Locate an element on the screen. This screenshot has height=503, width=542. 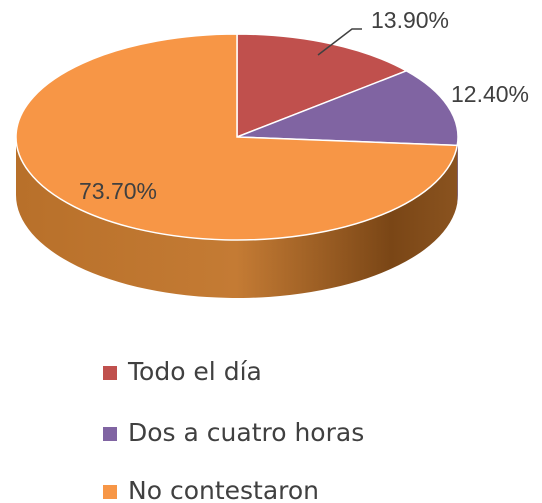
value-label: 73.70% is located at coordinates (118, 191).